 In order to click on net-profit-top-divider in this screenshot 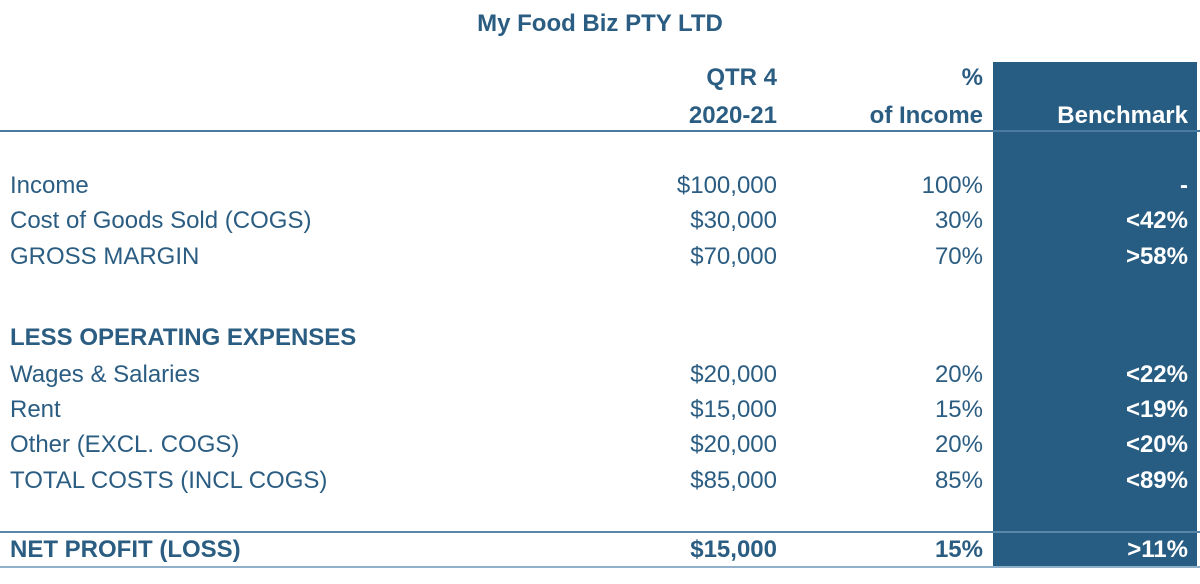, I will do `click(600, 532)`.